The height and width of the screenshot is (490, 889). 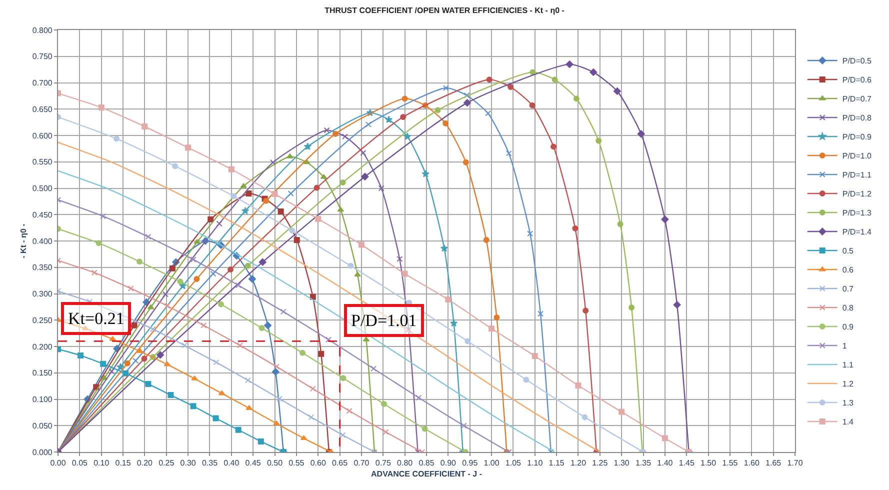 What do you see at coordinates (42, 109) in the screenshot?
I see `y-tick-label: 0.650` at bounding box center [42, 109].